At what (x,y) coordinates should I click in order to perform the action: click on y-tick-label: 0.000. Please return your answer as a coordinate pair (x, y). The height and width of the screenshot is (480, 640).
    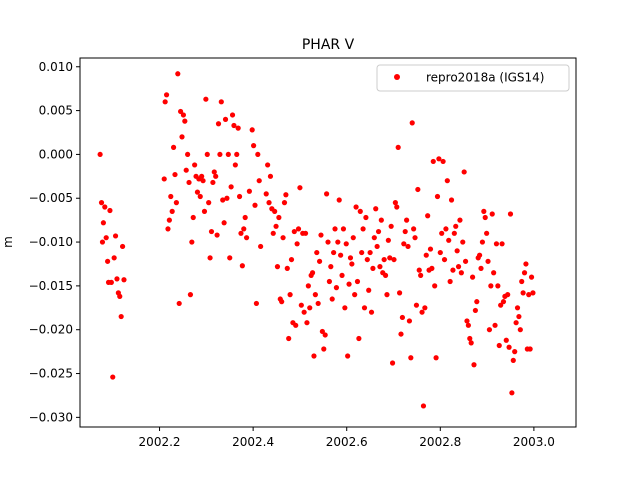
    Looking at the image, I should click on (56, 154).